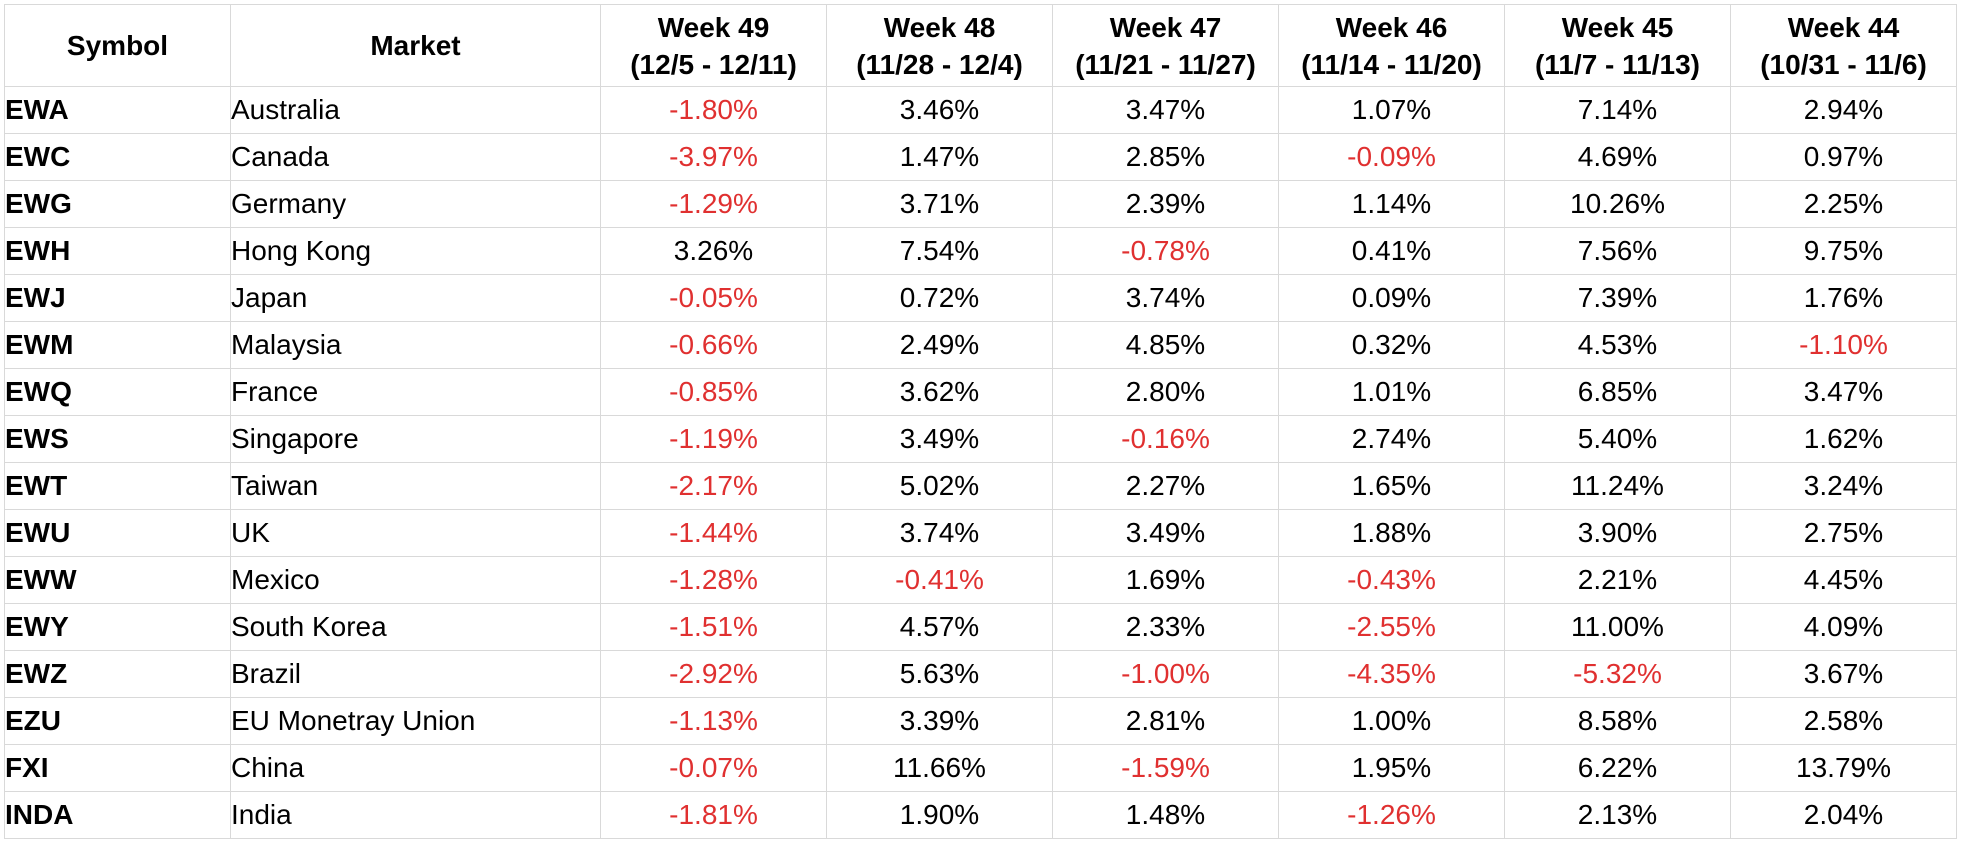 This screenshot has width=1972, height=843. Describe the element at coordinates (1391, 627) in the screenshot. I see `return-cell: -2.55%` at that location.